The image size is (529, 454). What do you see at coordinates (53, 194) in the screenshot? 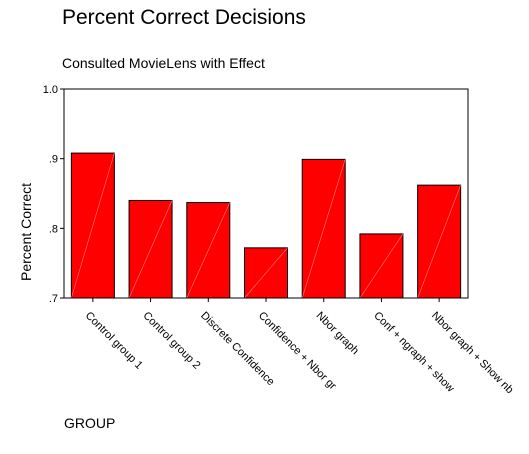
I see `y-axis-ticks: .7 .8 .9 1.0` at bounding box center [53, 194].